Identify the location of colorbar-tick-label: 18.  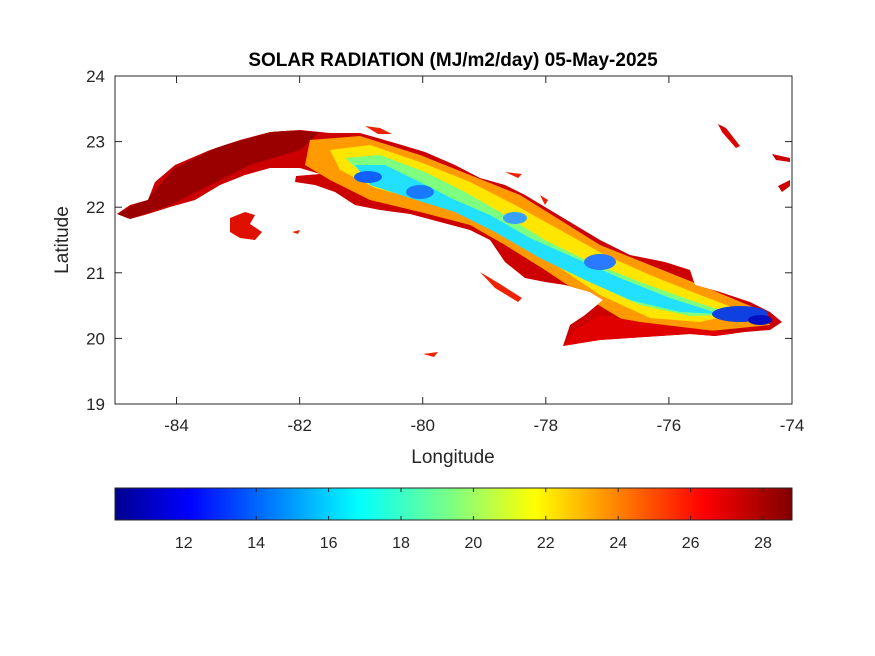
(401, 543).